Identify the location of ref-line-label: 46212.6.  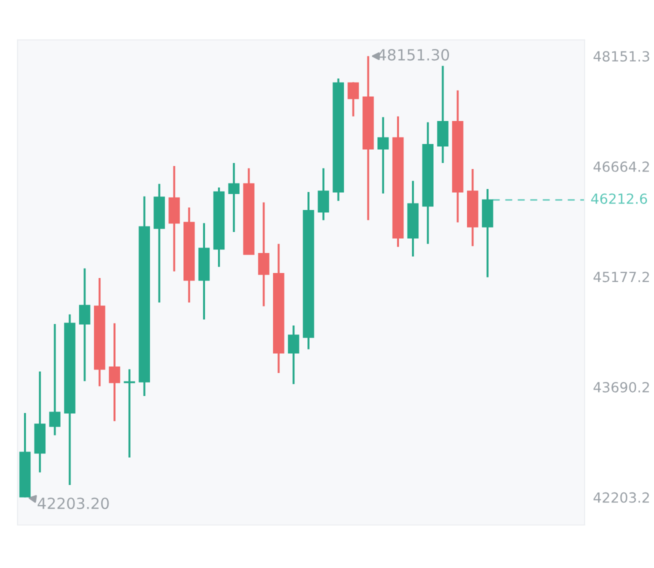
(619, 198).